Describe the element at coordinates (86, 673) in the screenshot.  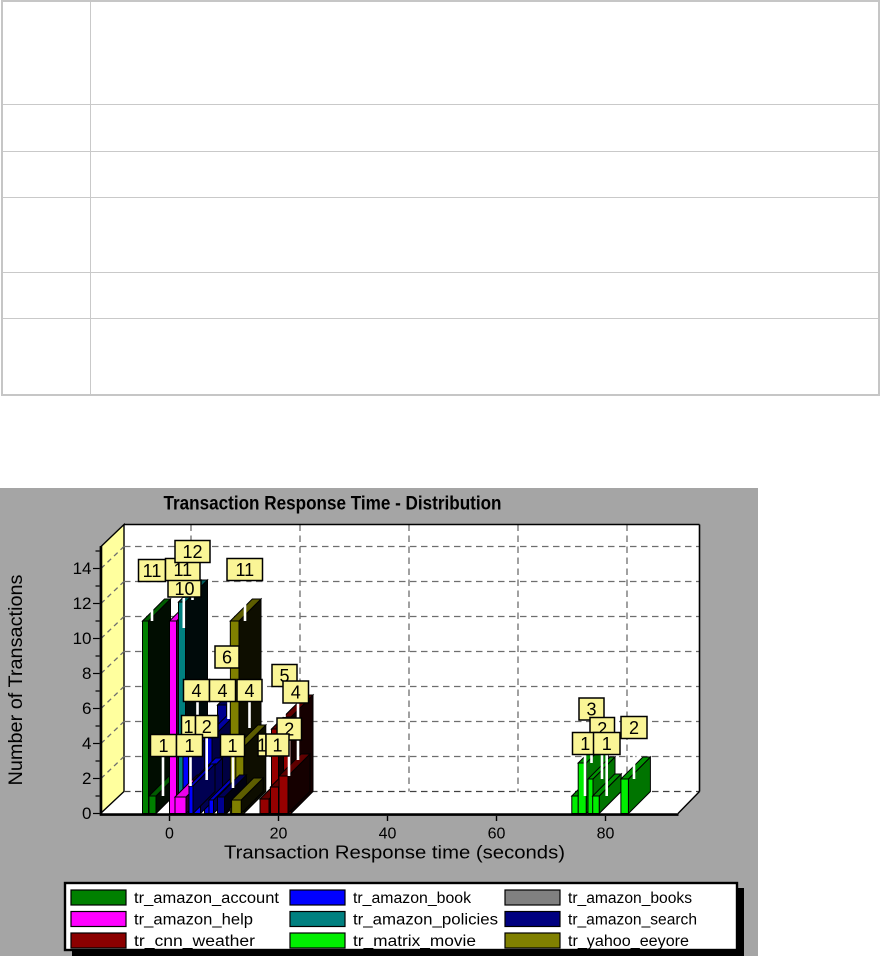
I see `svg-text: 8` at that location.